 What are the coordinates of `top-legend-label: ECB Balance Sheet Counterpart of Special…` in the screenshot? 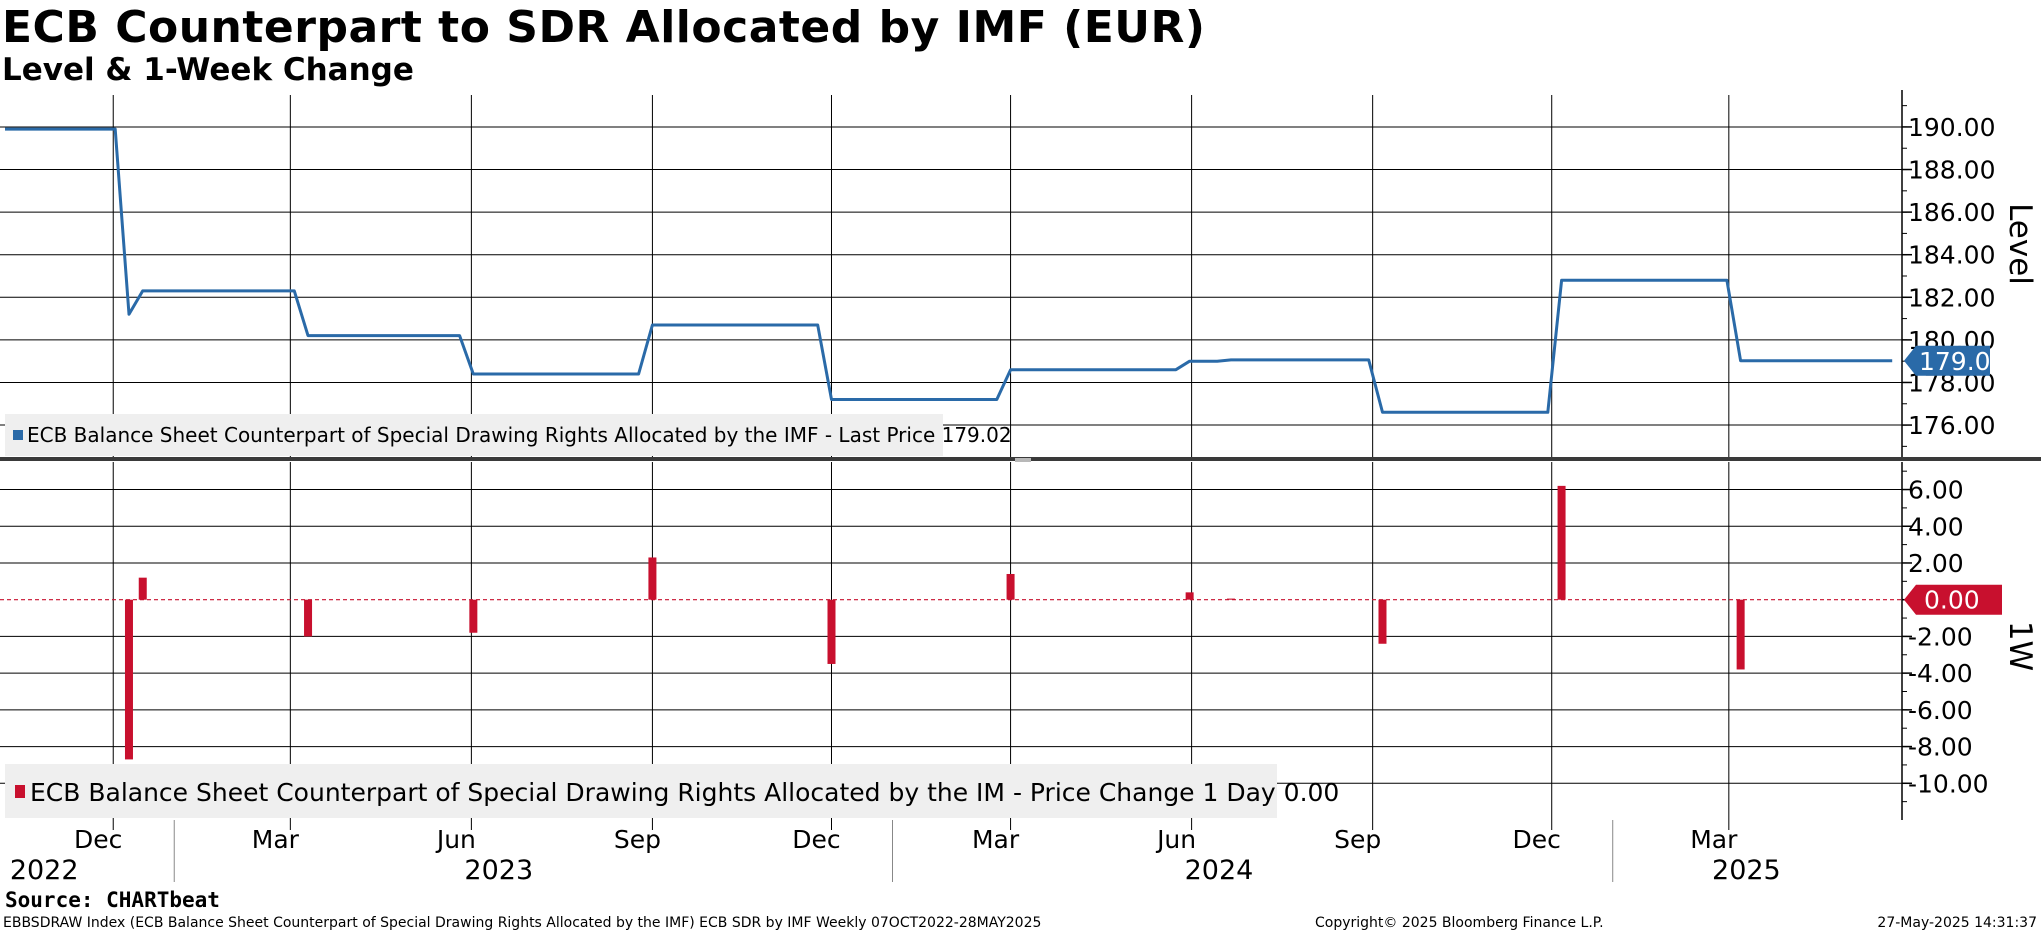 It's located at (519, 435).